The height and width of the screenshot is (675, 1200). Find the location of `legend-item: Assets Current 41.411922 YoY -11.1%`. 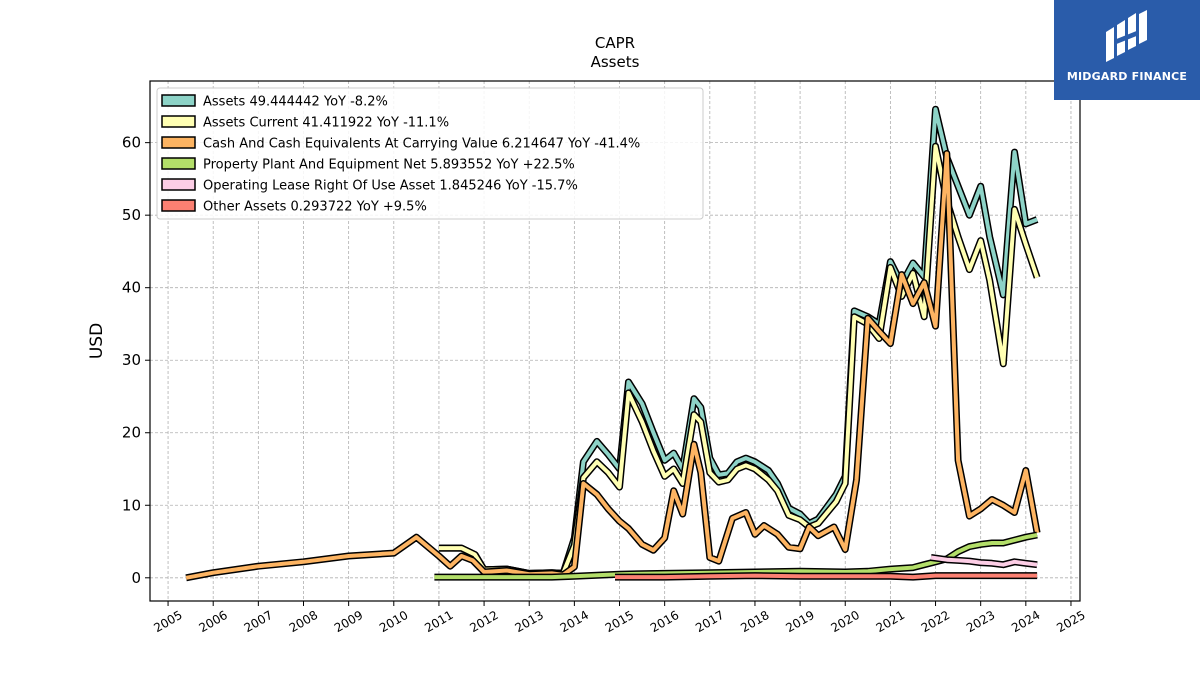

legend-item: Assets Current 41.411922 YoY -11.1% is located at coordinates (305, 123).